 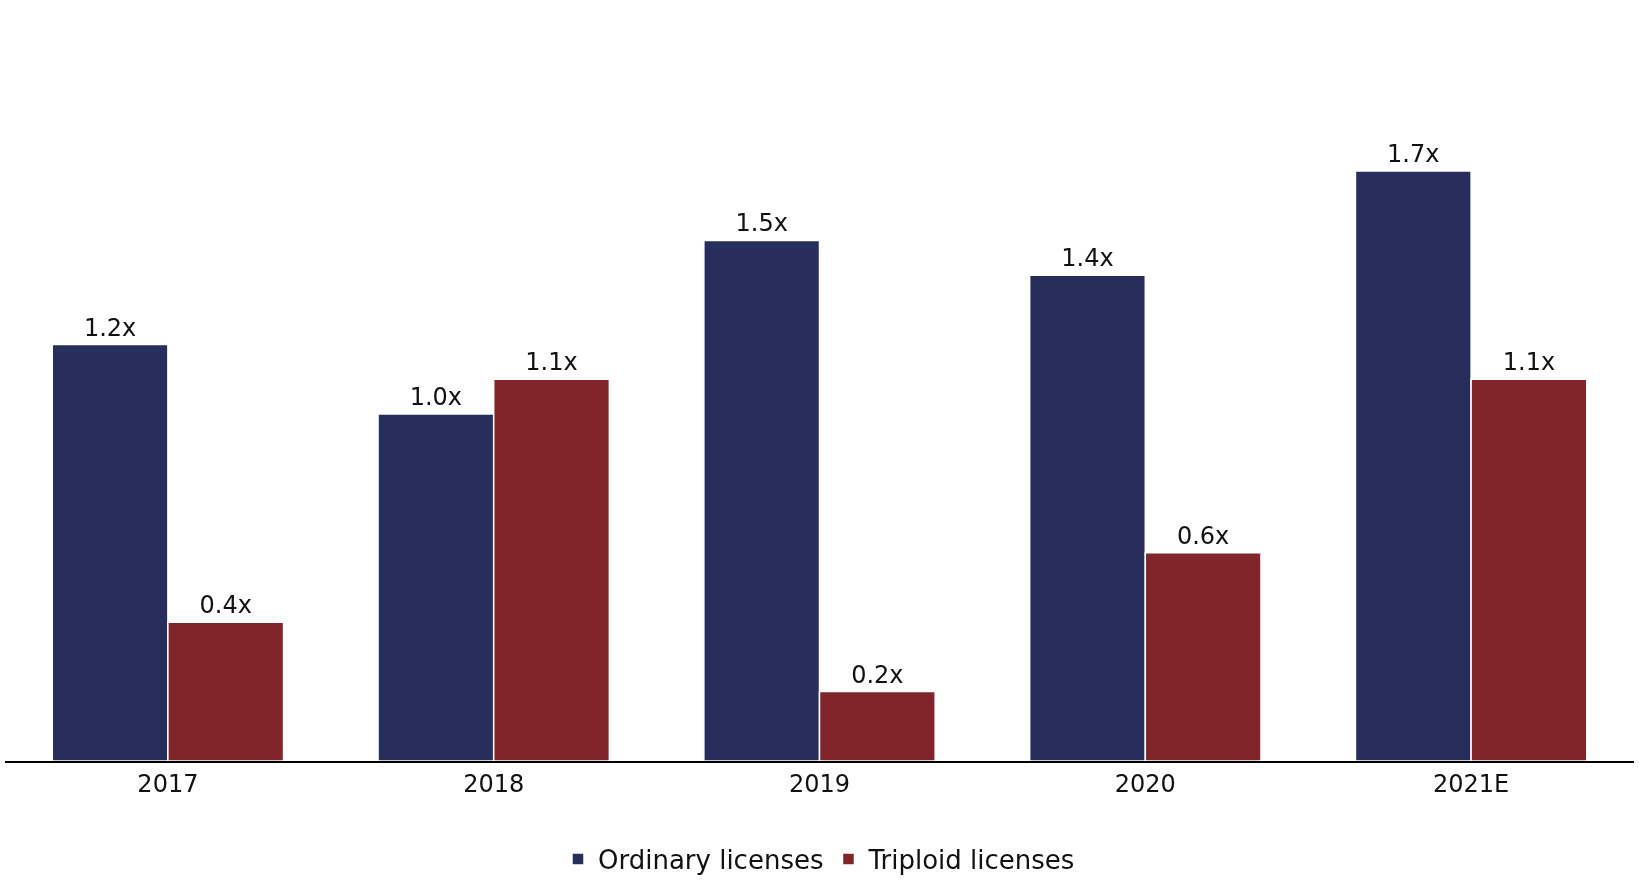 I want to click on legend-label: Triploid licenses, so click(x=971, y=860).